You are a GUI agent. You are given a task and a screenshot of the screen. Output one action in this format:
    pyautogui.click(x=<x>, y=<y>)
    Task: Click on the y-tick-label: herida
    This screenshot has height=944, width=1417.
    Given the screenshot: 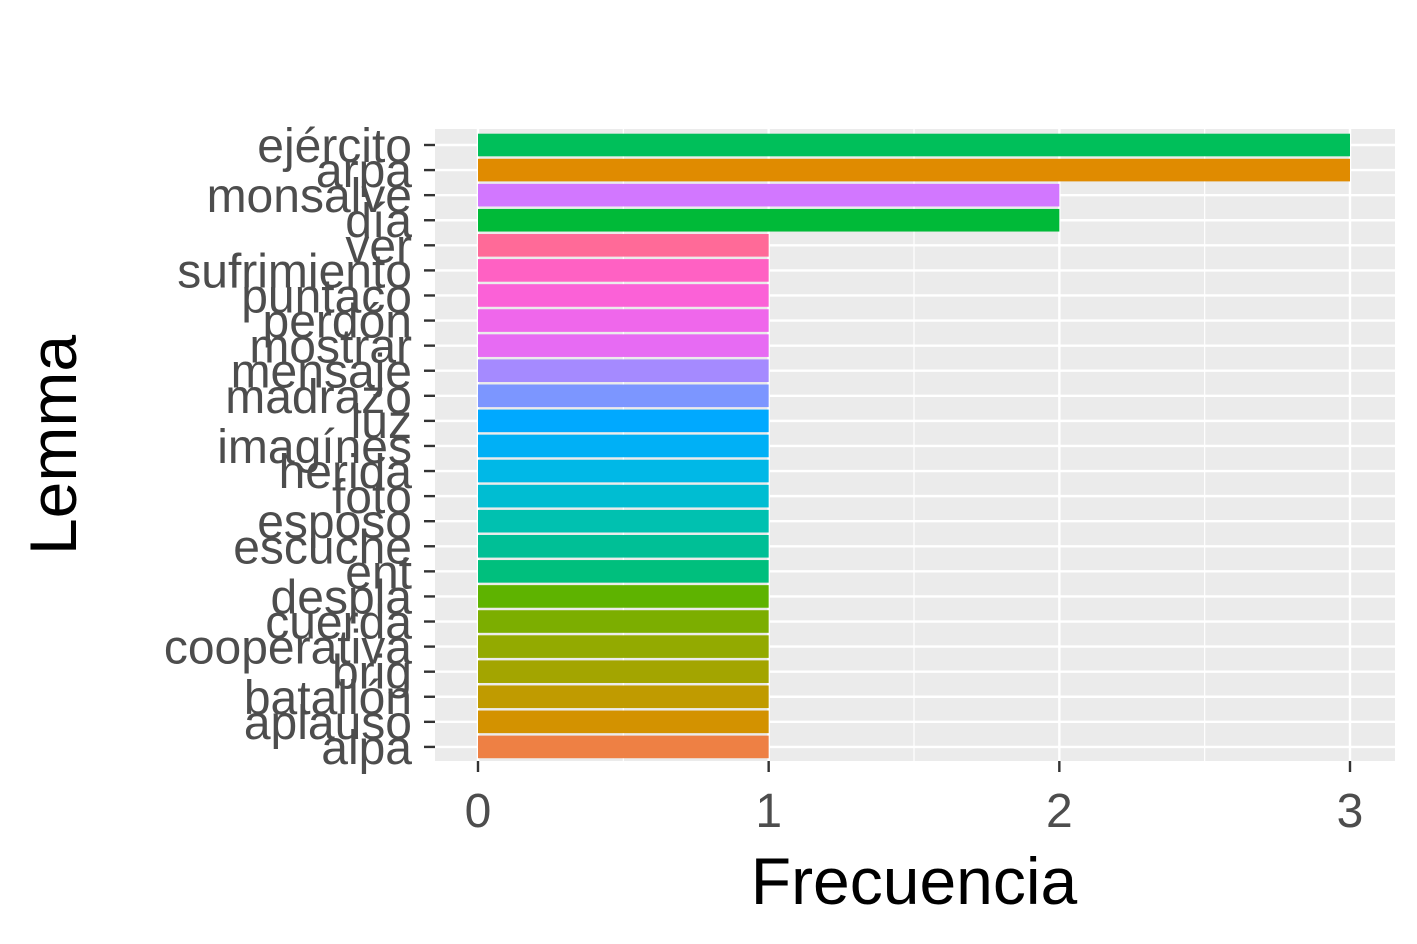 What is the action you would take?
    pyautogui.click(x=346, y=472)
    